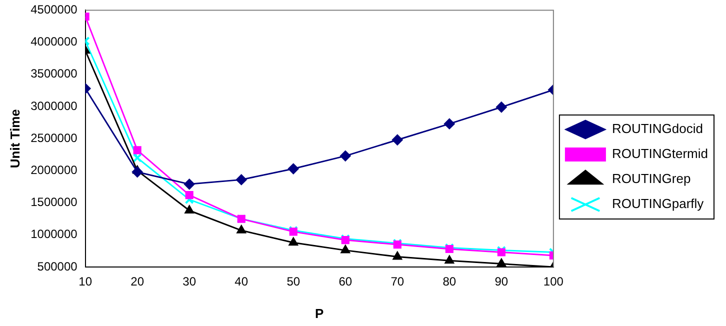 This screenshot has width=726, height=326. Describe the element at coordinates (657, 128) in the screenshot. I see `legend-label: ROUTINGdocid` at that location.